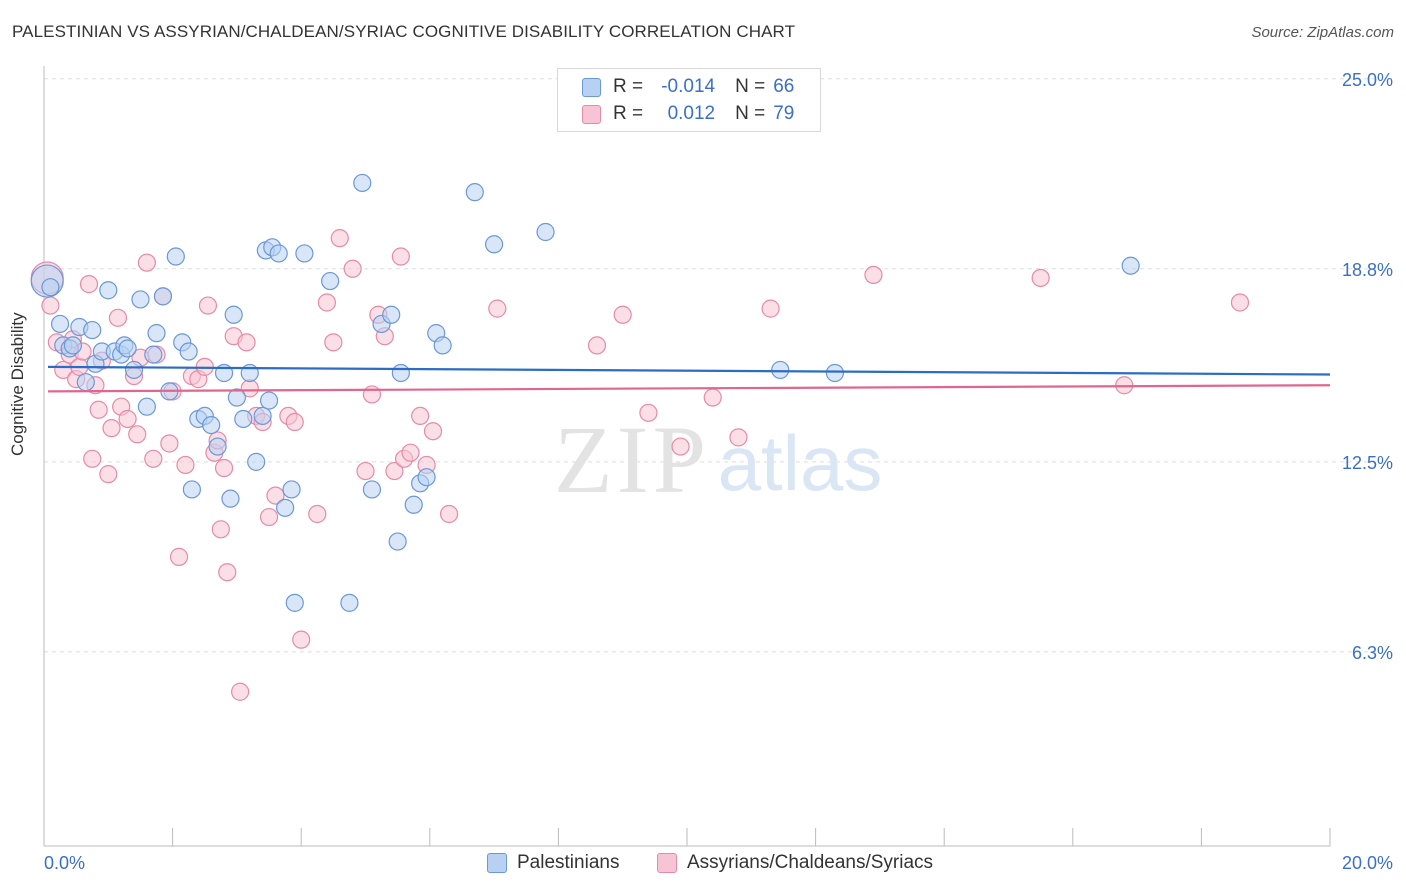 The width and height of the screenshot is (1406, 892). Describe the element at coordinates (591, 87) in the screenshot. I see `legend-swatch-blue` at that location.